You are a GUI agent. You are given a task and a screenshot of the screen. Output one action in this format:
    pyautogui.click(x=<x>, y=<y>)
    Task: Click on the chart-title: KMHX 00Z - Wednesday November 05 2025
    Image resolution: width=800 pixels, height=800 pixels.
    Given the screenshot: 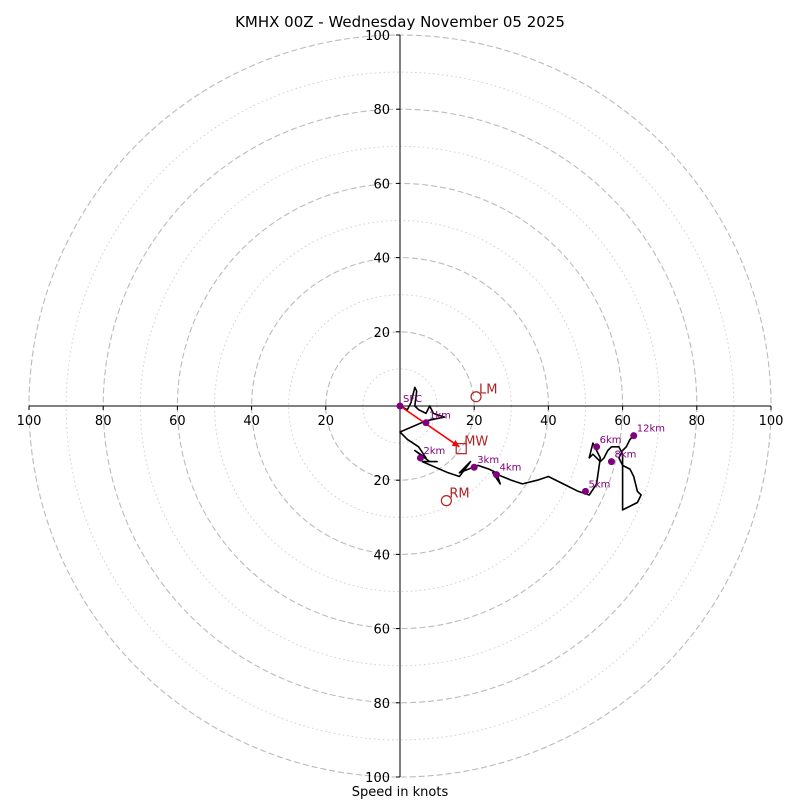 What is the action you would take?
    pyautogui.click(x=400, y=22)
    